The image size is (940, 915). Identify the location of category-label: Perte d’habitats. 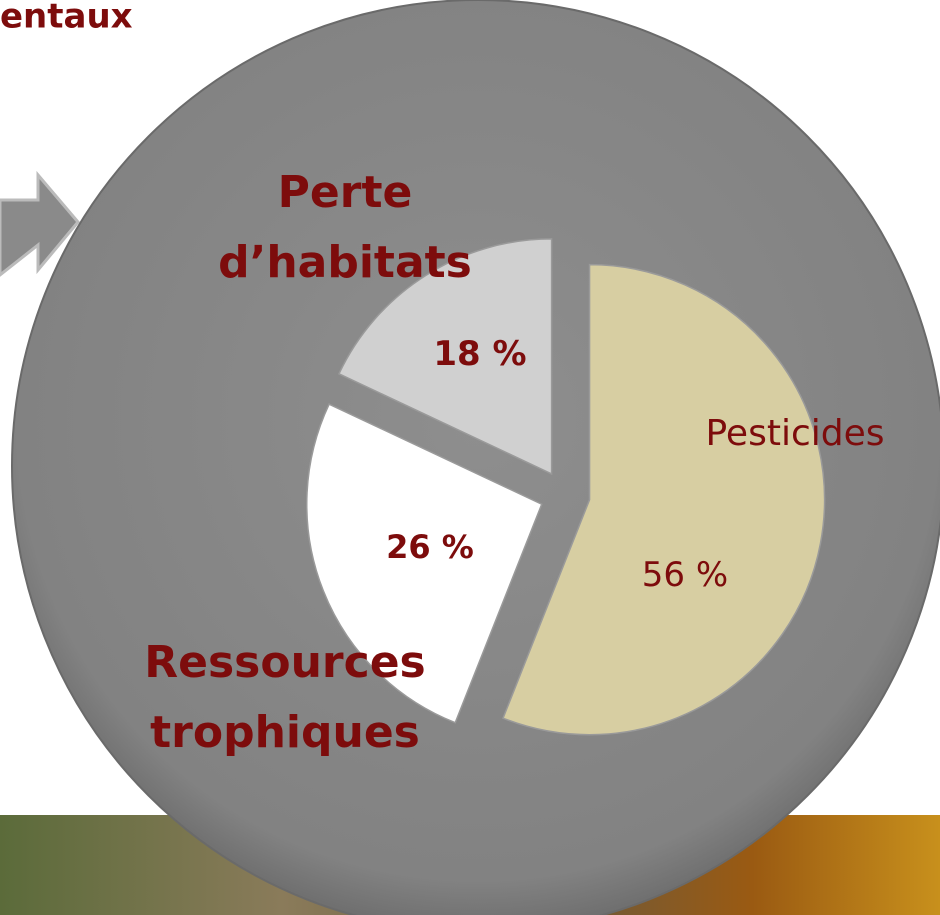
(345, 228).